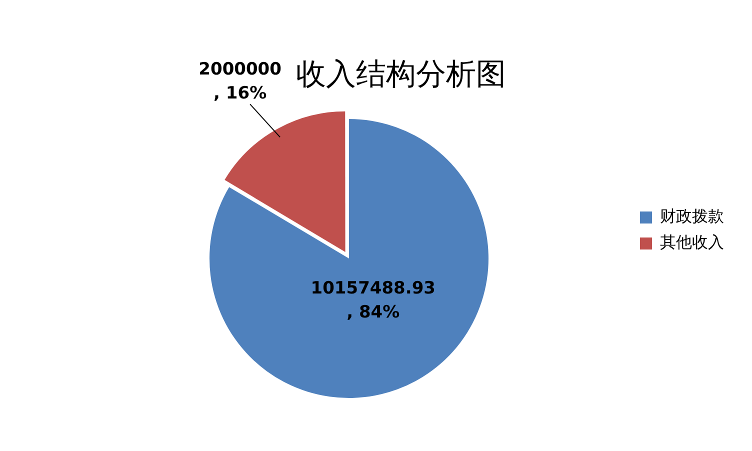  I want to click on legend-label: 其他收入, so click(692, 242).